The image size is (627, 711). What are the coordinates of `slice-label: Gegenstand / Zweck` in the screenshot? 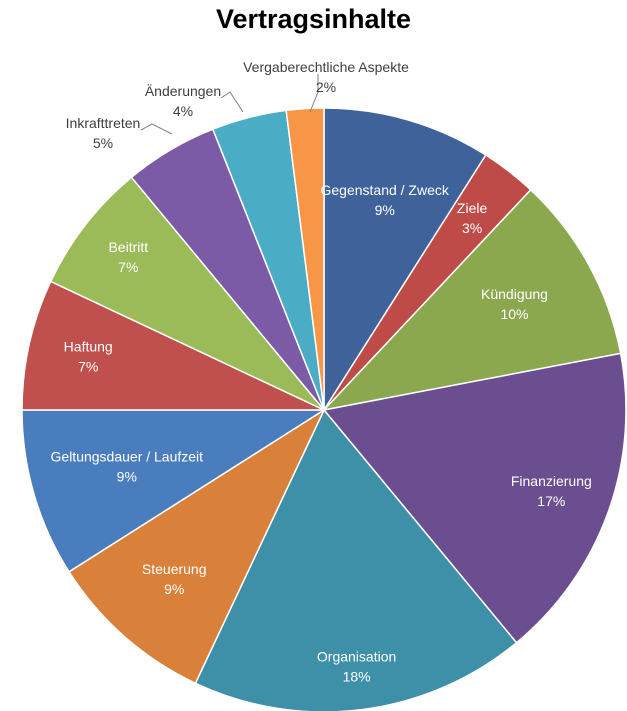 It's located at (384, 190).